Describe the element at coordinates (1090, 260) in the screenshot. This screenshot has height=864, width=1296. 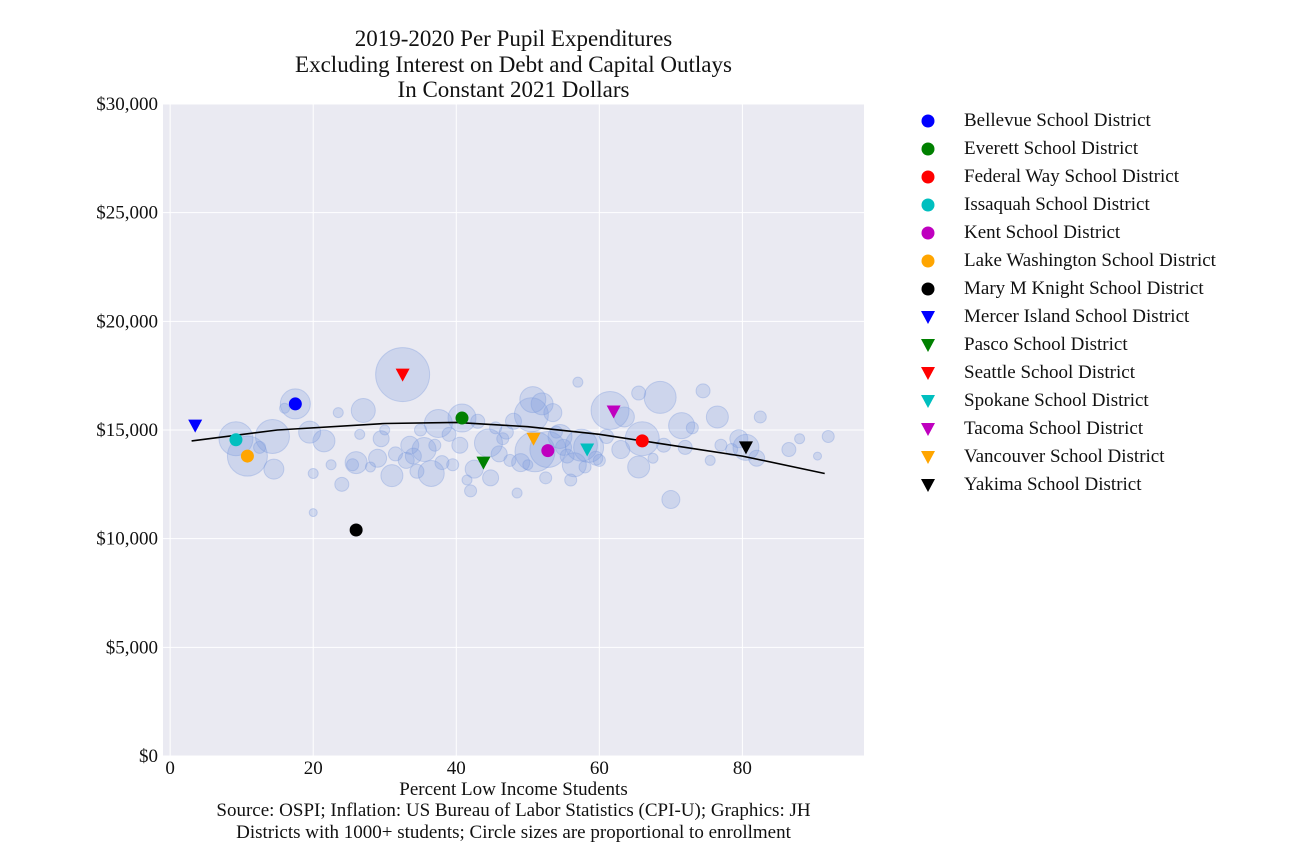
I see `legend-label: Lake Washington School District` at that location.